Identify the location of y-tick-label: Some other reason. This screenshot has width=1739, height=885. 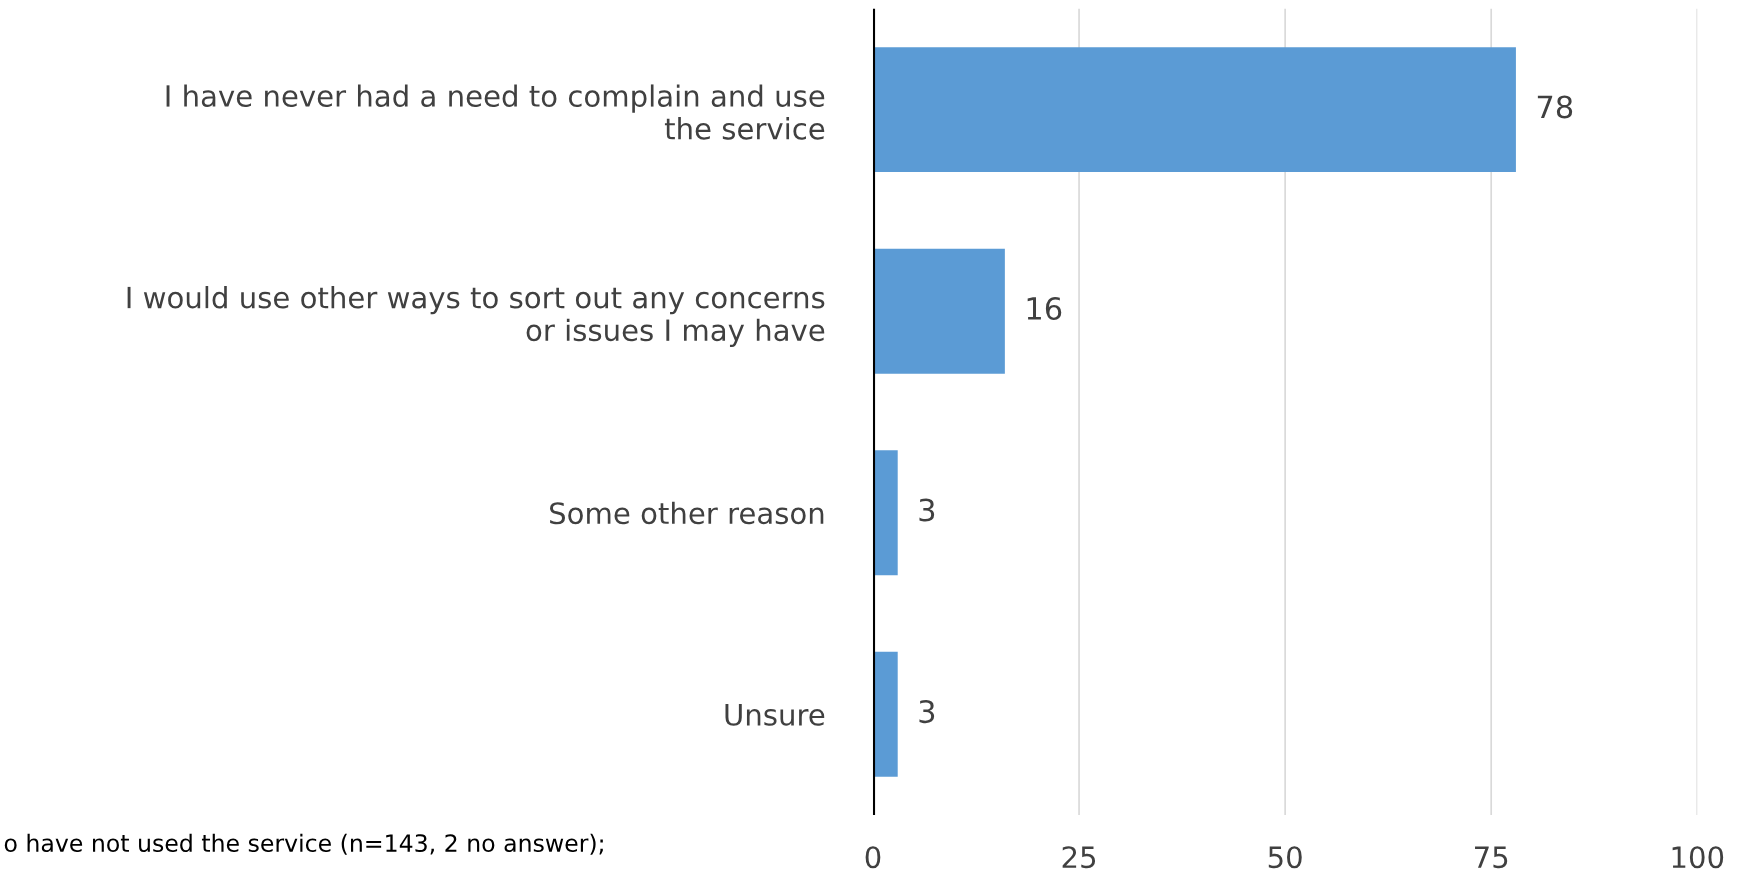
(687, 513).